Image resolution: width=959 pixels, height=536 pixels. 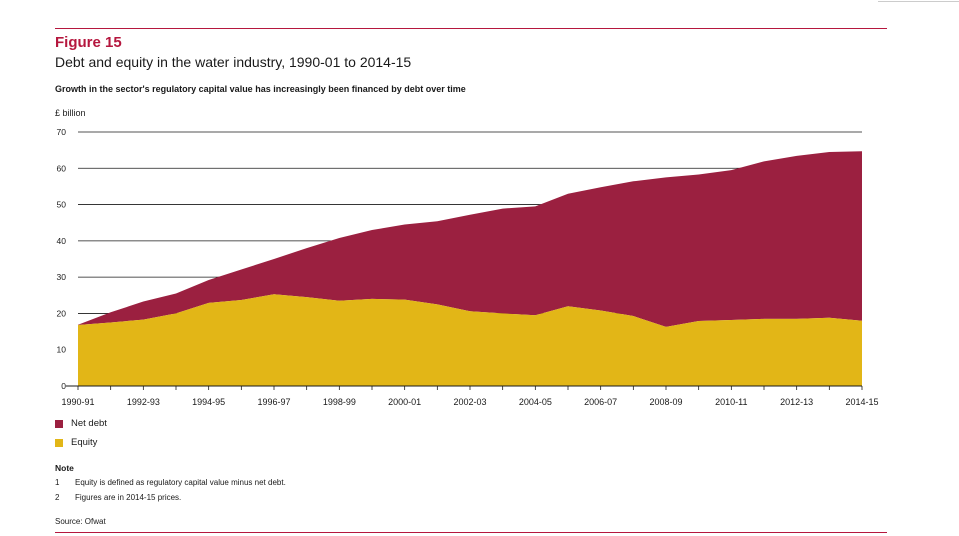 I want to click on note-heading: Note, so click(x=64, y=468).